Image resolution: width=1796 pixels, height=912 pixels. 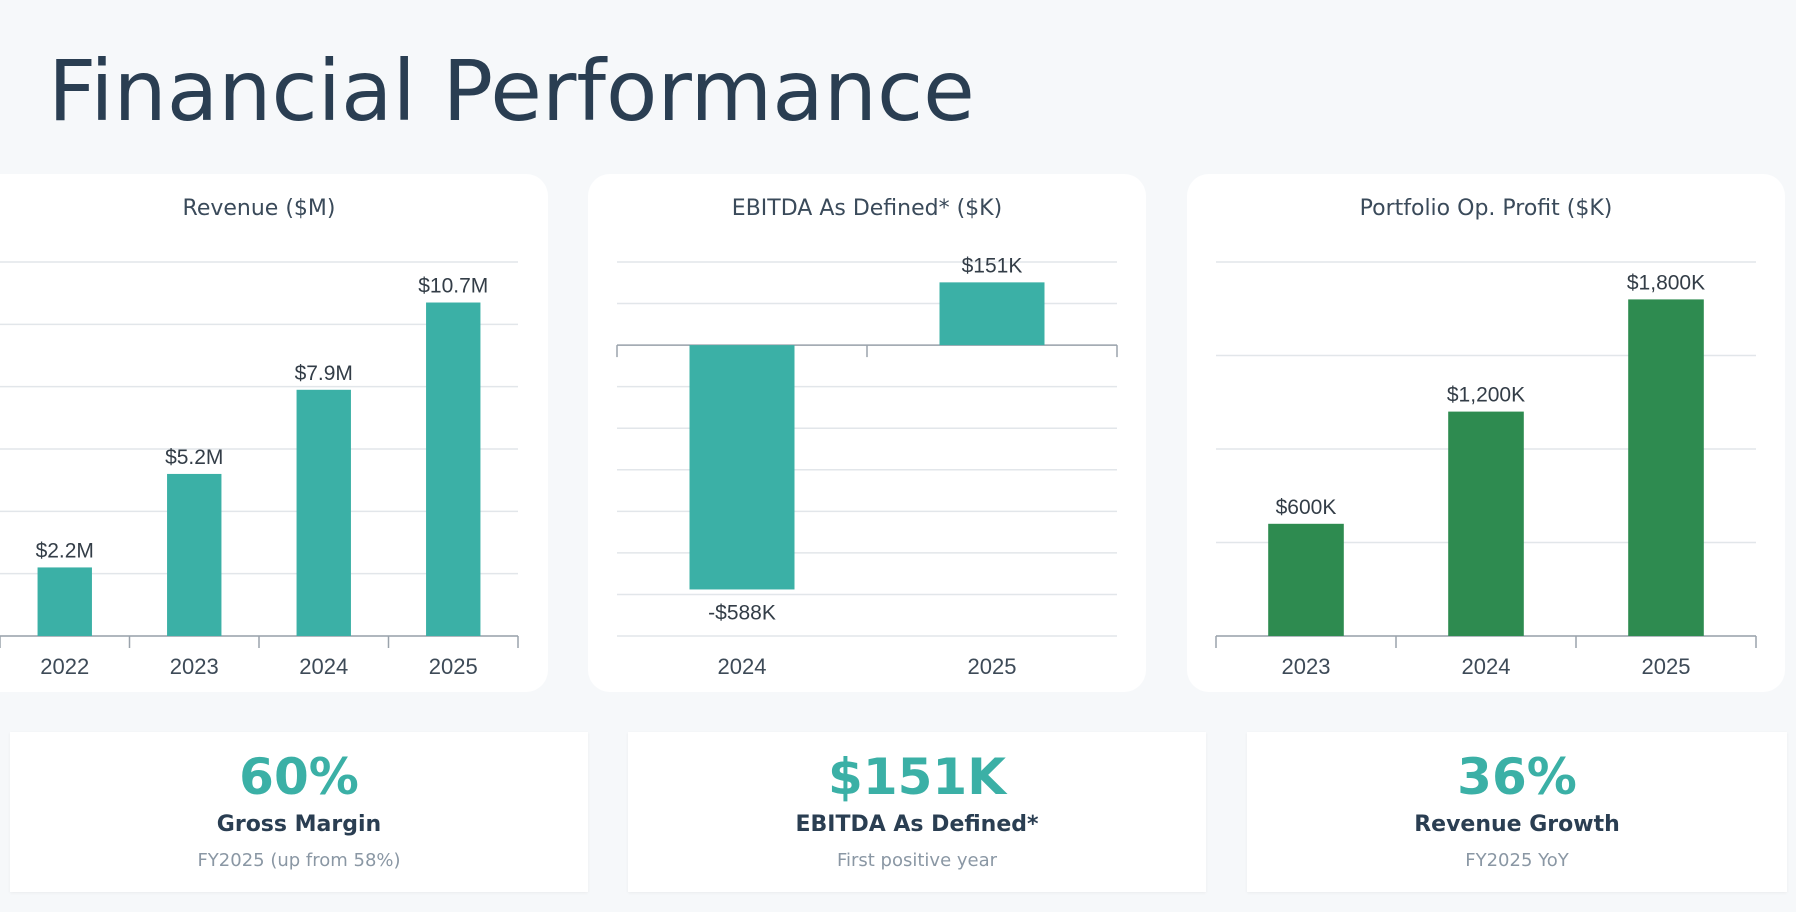 I want to click on x-tick-label: 2022, so click(x=64, y=666).